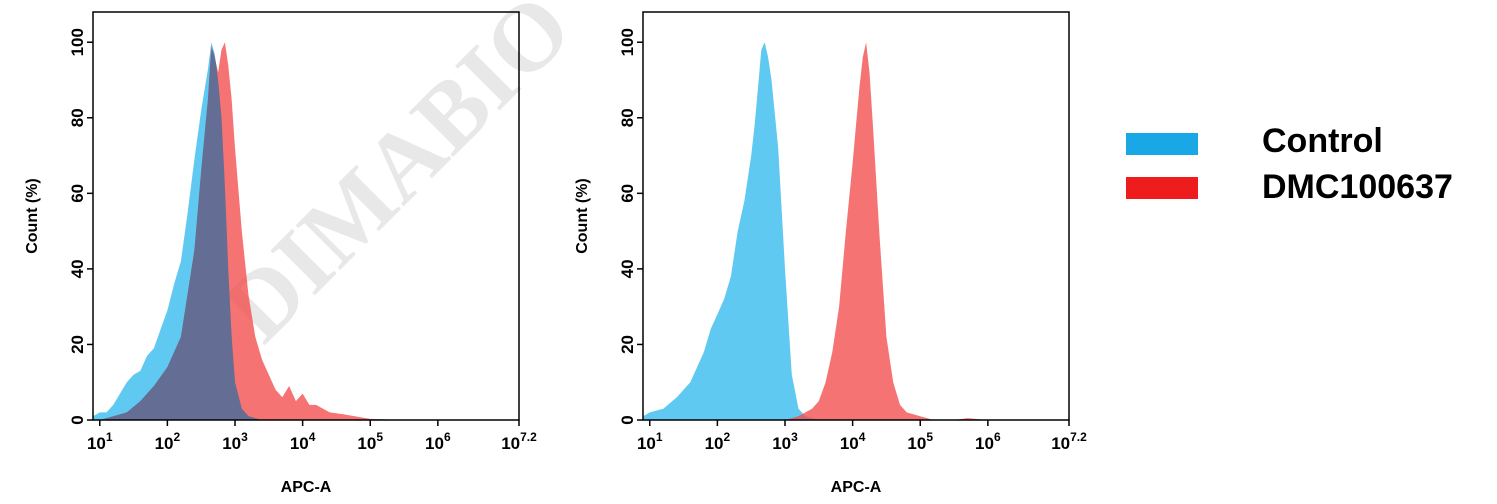 The width and height of the screenshot is (1497, 504). I want to click on legend: Control DMC100637, so click(1289, 164).